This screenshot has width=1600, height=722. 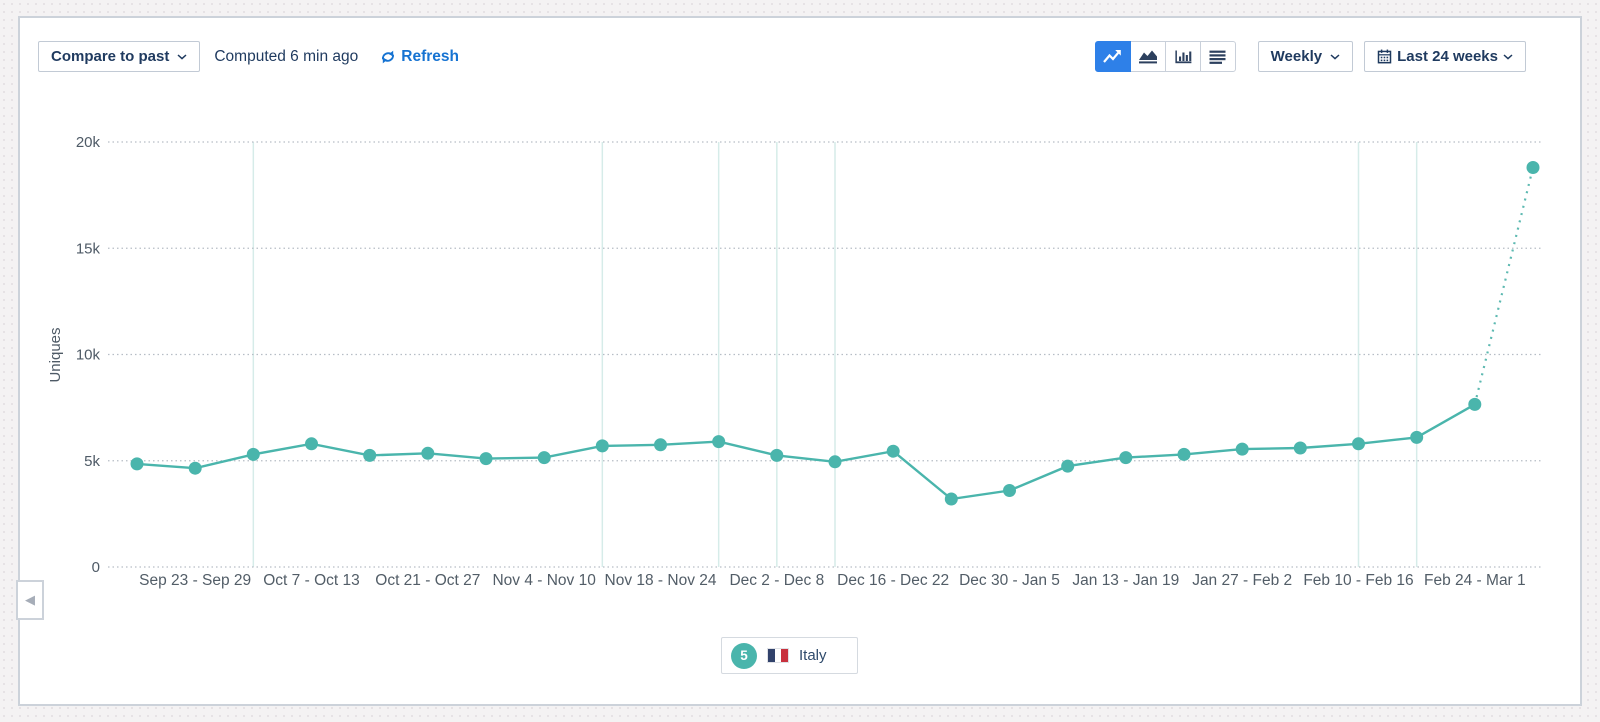 I want to click on y-tick-label: 5k, so click(x=92, y=461).